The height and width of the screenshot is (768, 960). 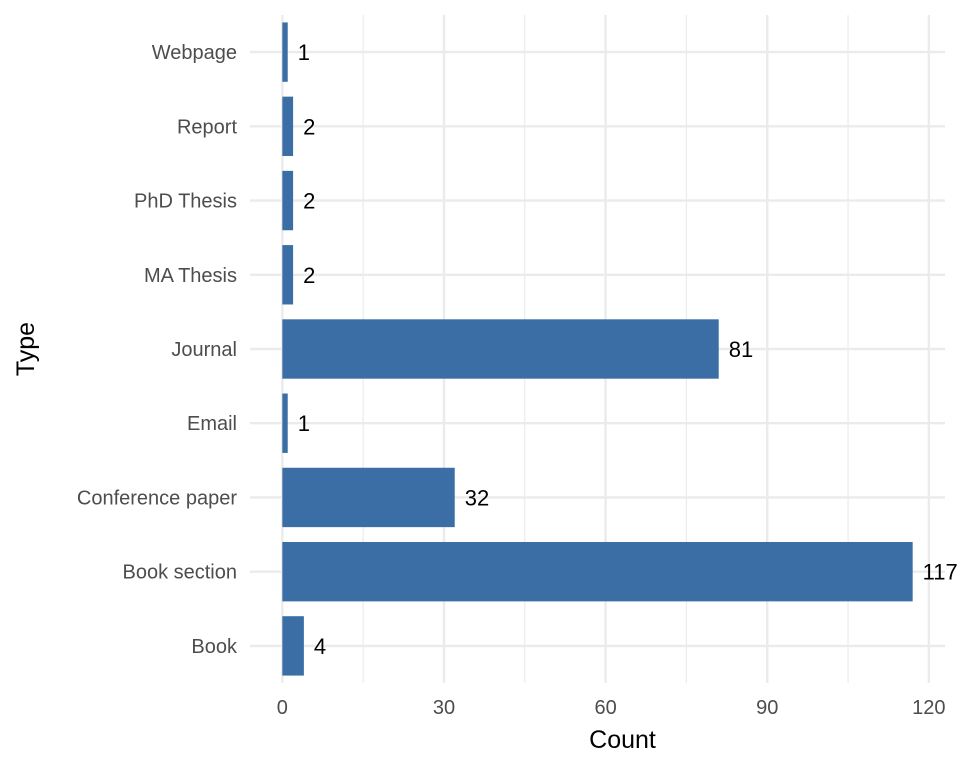 I want to click on bar-value-label: 117, so click(x=940, y=572).